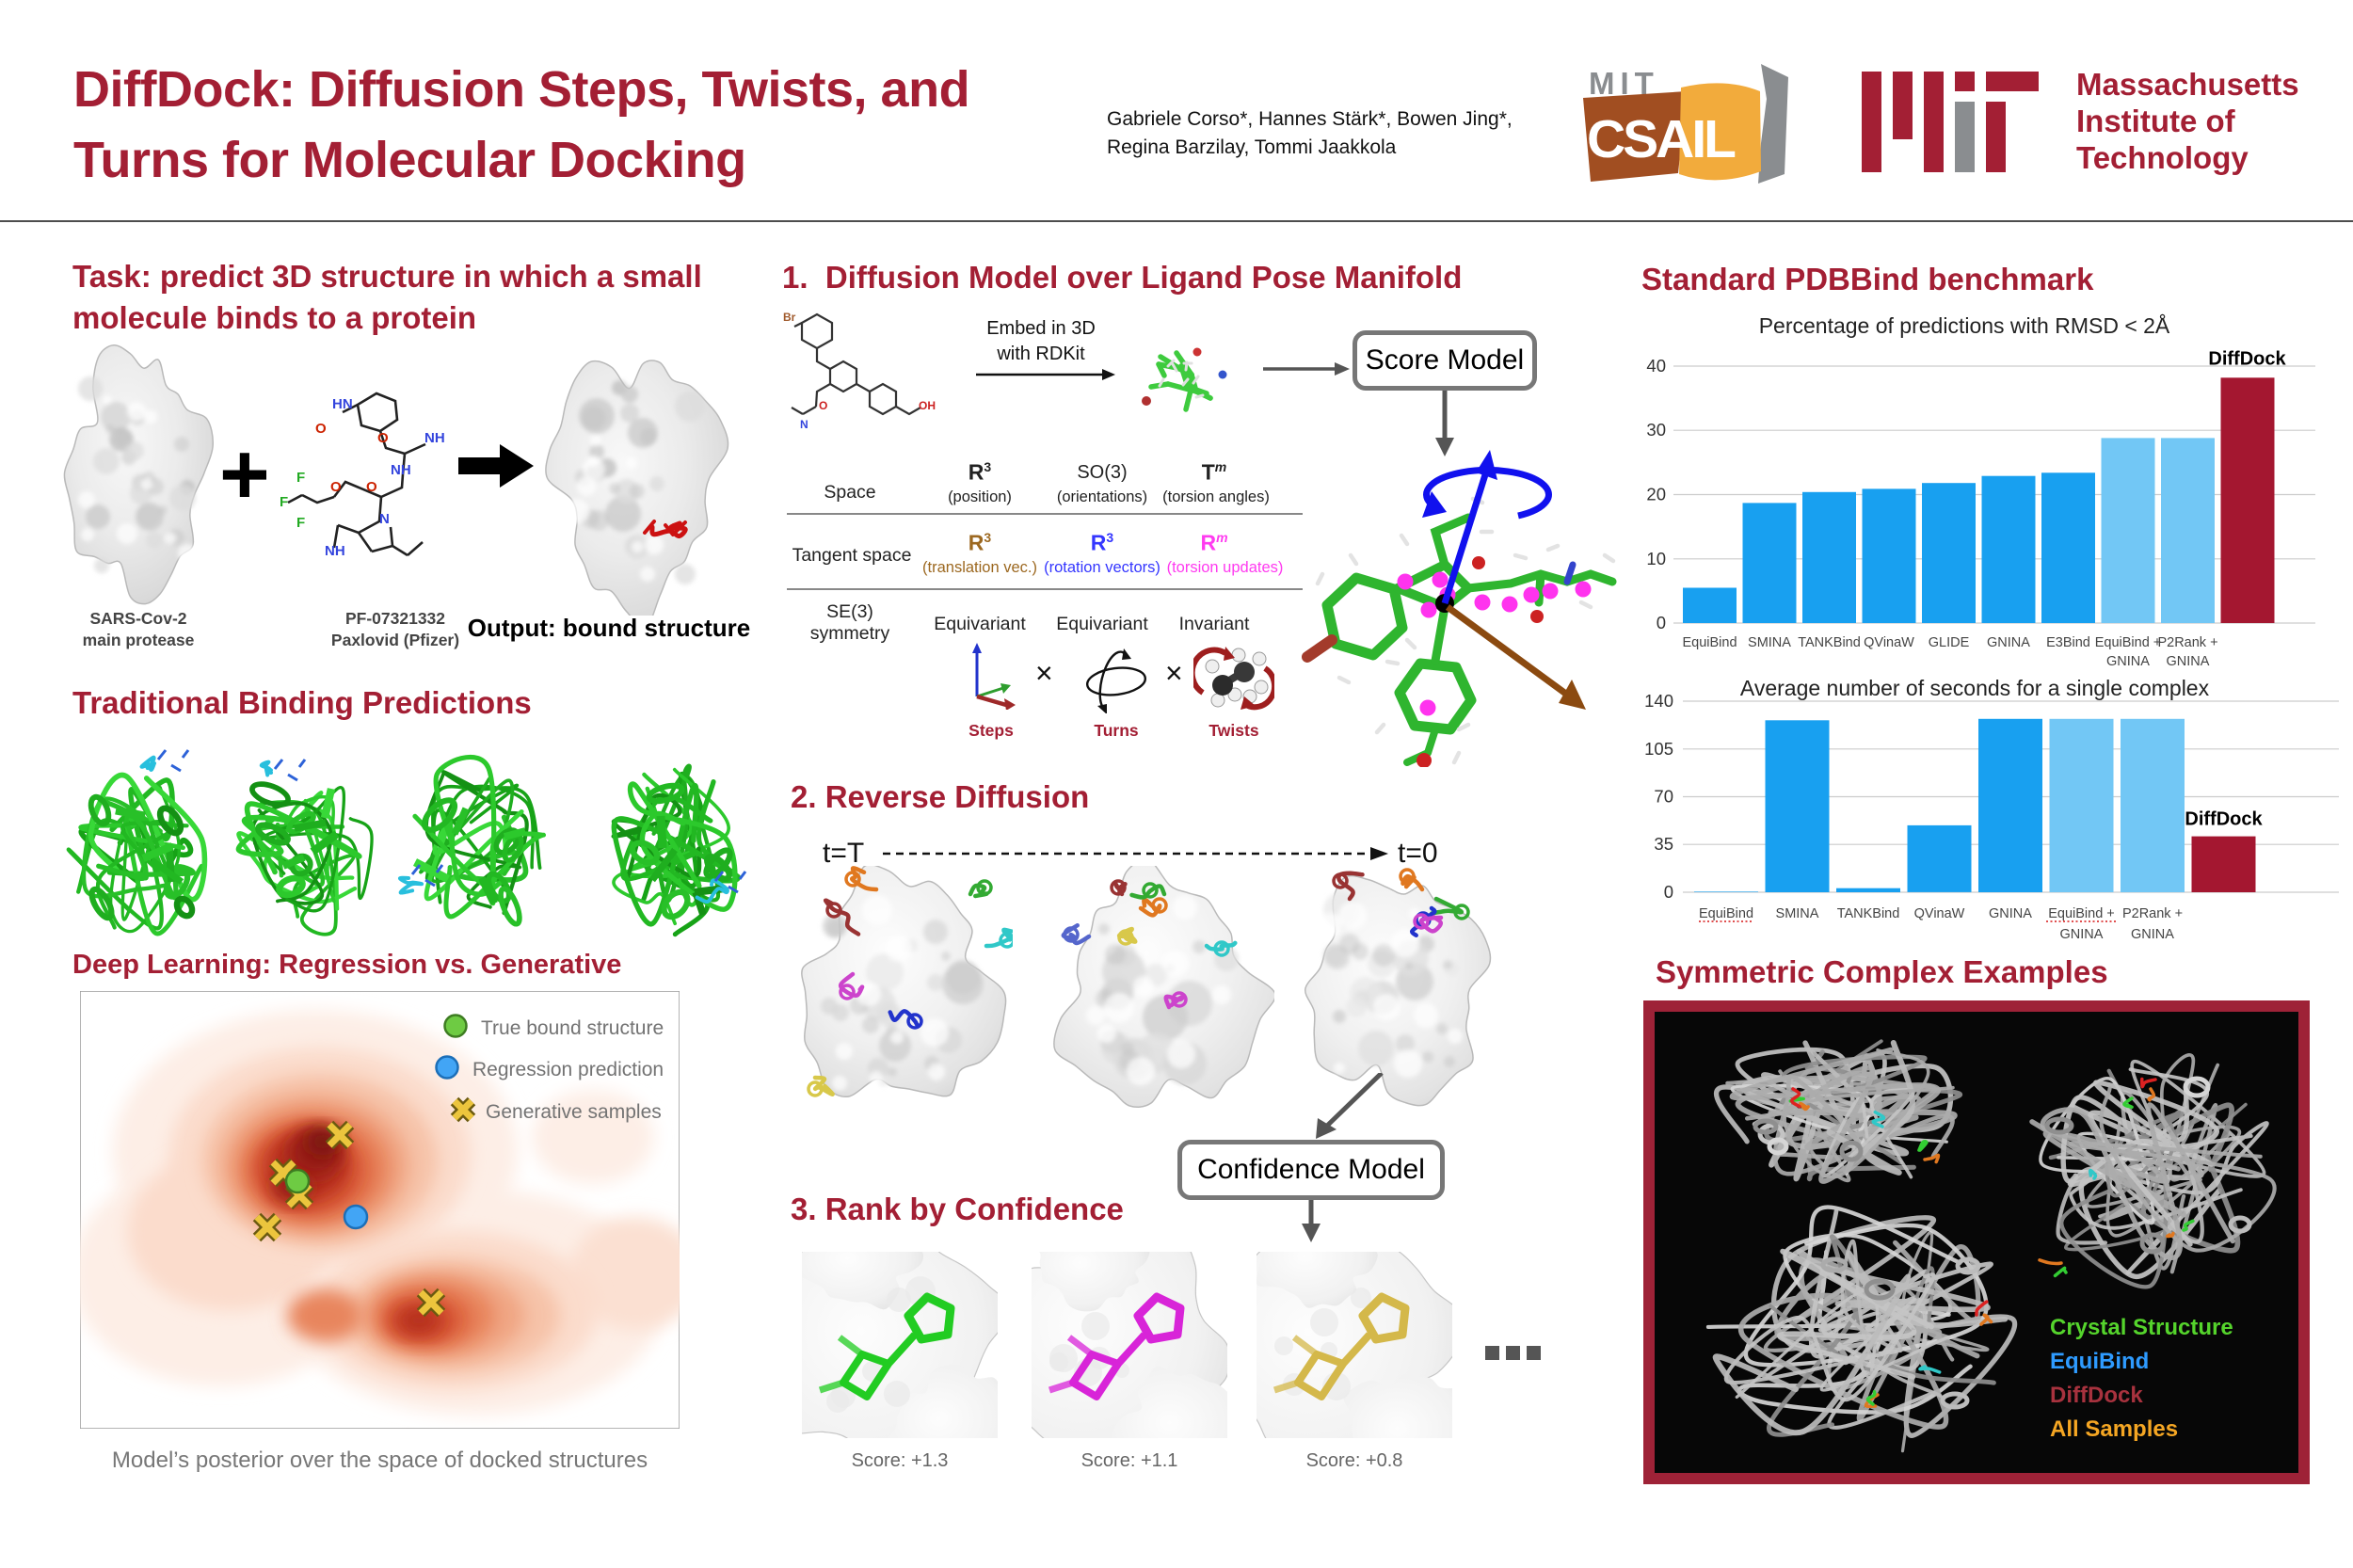  What do you see at coordinates (1964, 325) in the screenshot?
I see `svg-text:Percentage of predictions with: Percentage of predictions with RMSD < 2Å` at bounding box center [1964, 325].